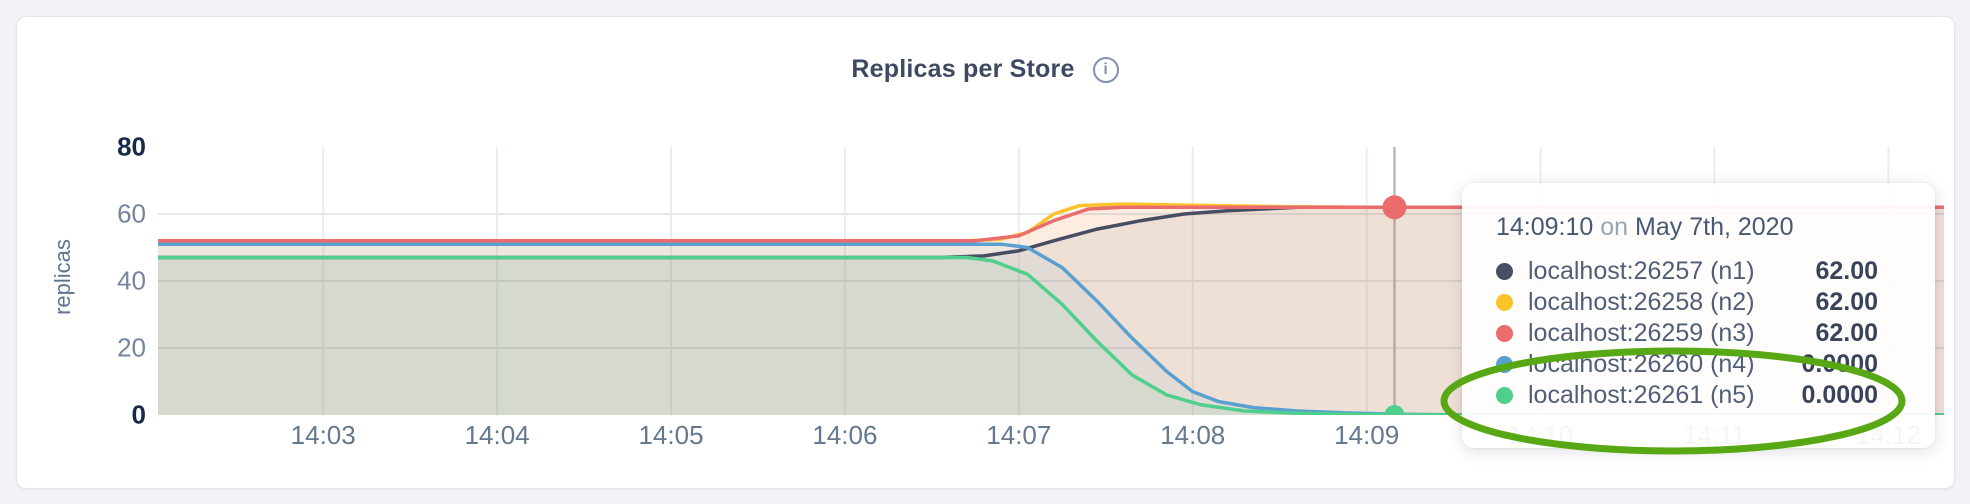 The image size is (1970, 504). What do you see at coordinates (1641, 395) in the screenshot?
I see `tooltip-series-label: localhost:26261 (n5)` at bounding box center [1641, 395].